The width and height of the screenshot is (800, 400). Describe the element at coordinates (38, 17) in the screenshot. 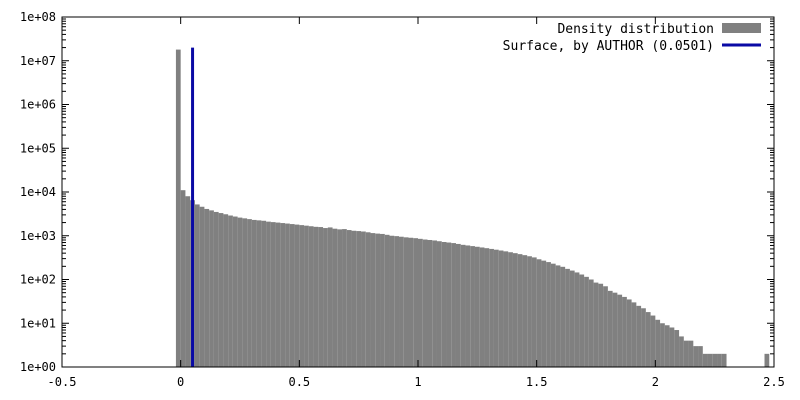

I see `y-tick-label: 1e+08` at that location.